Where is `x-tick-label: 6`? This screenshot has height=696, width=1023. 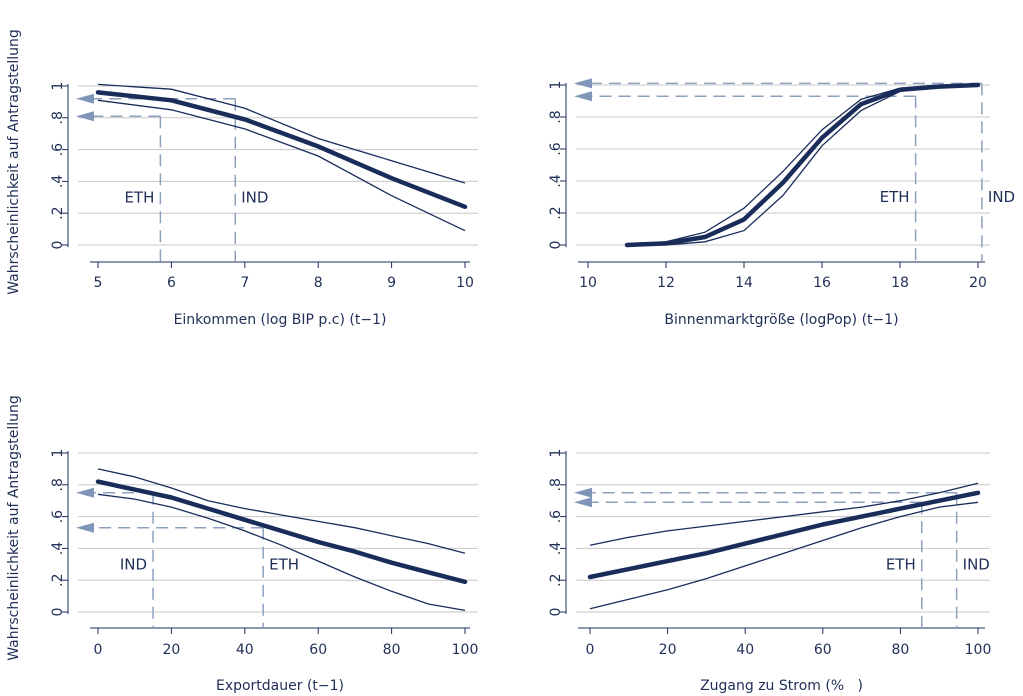 x-tick-label: 6 is located at coordinates (171, 283).